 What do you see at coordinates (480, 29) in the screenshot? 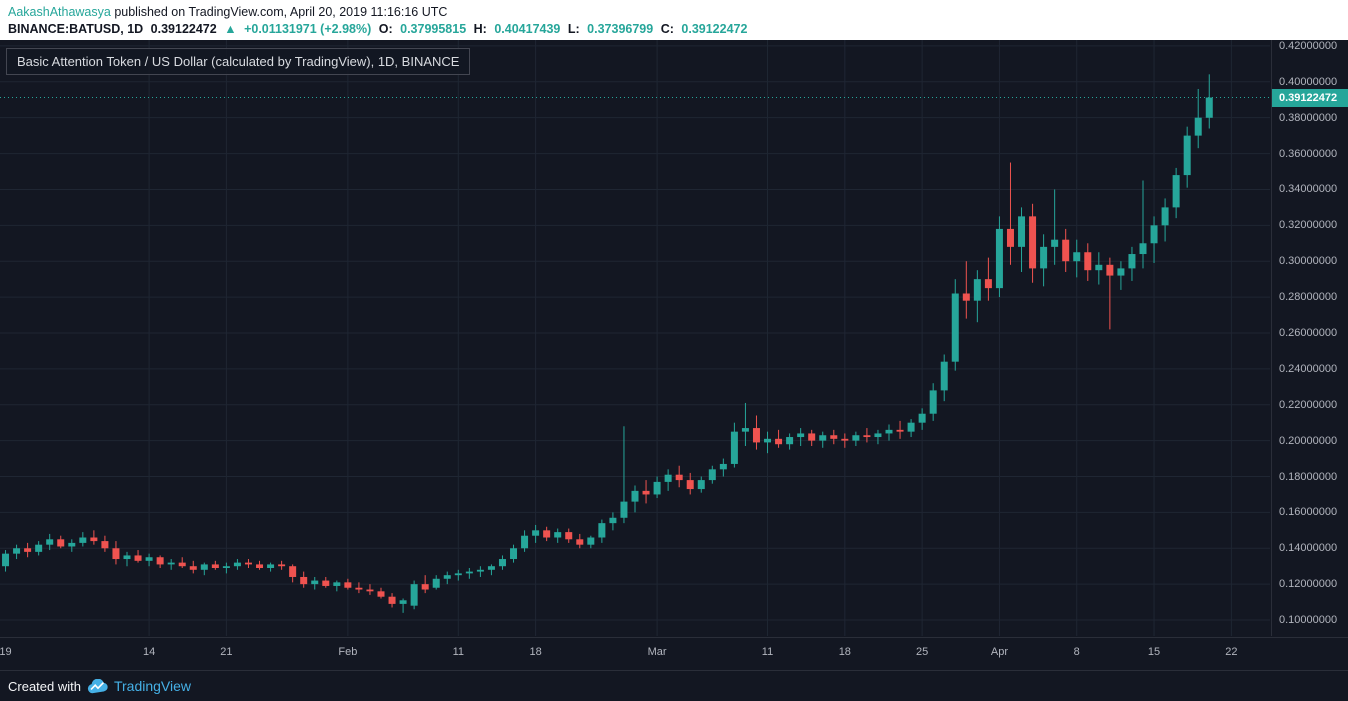
I see `high-label: H:` at bounding box center [480, 29].